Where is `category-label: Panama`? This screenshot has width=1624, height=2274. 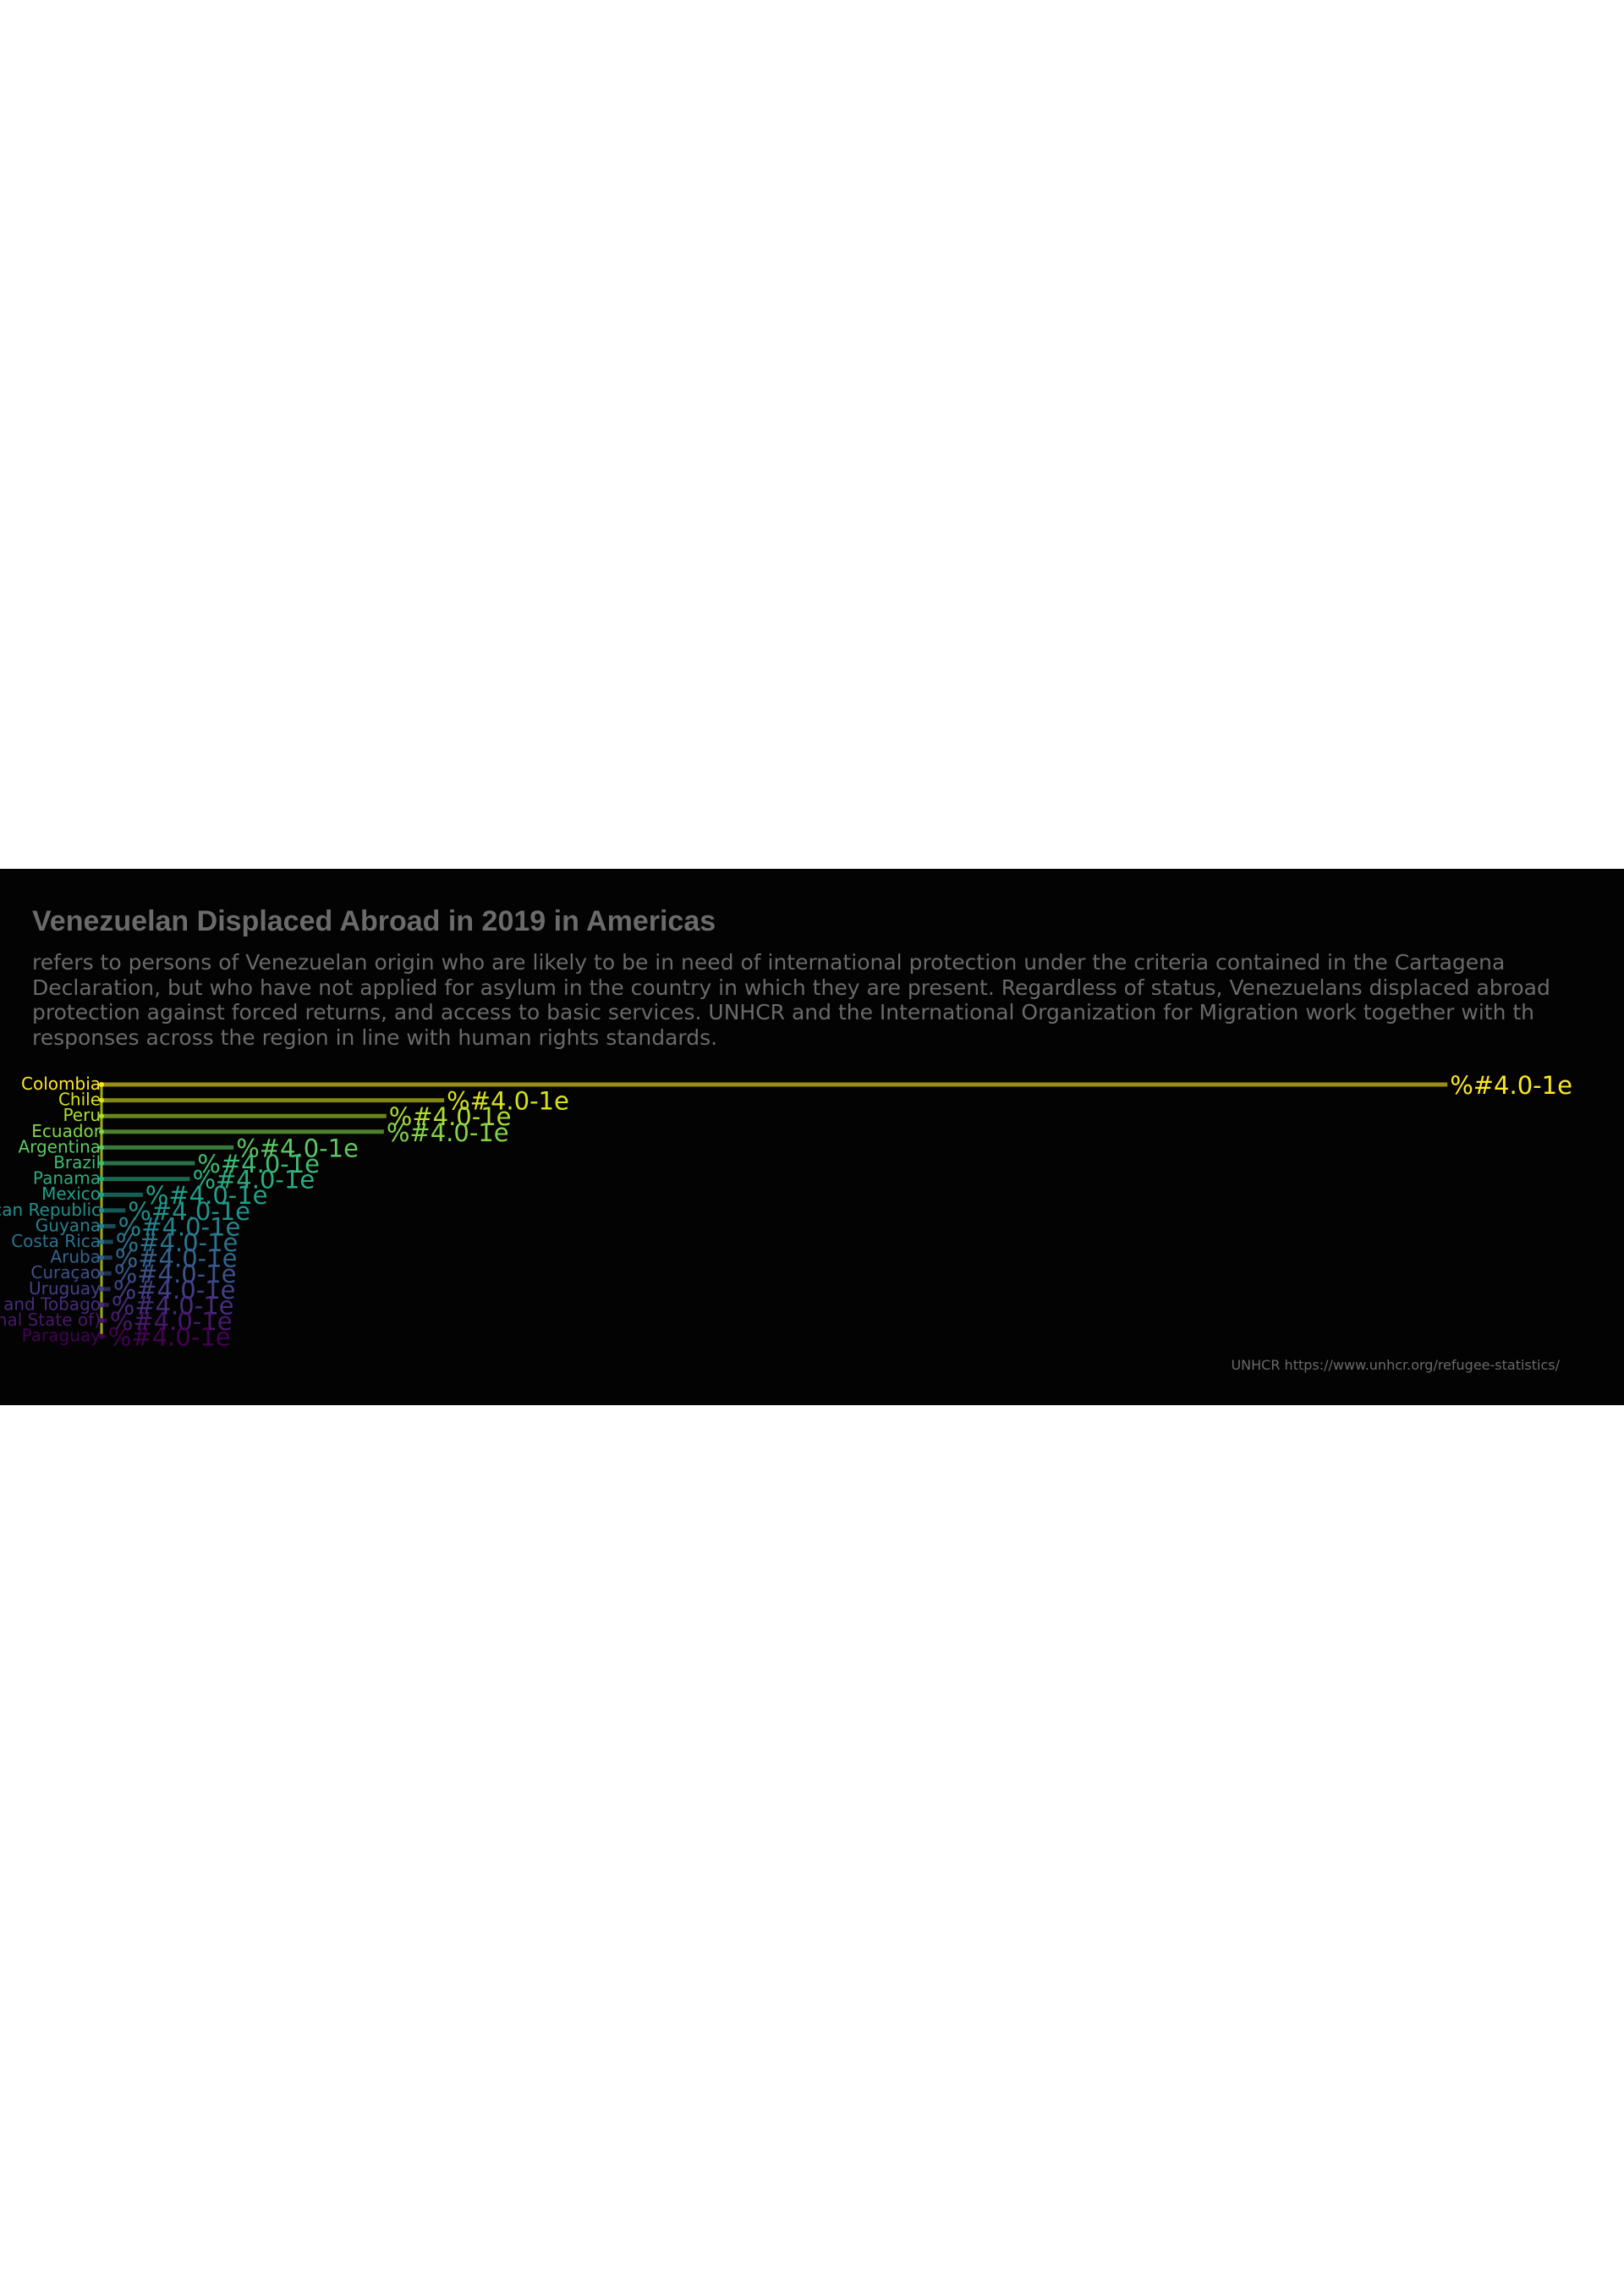 category-label: Panama is located at coordinates (67, 1178).